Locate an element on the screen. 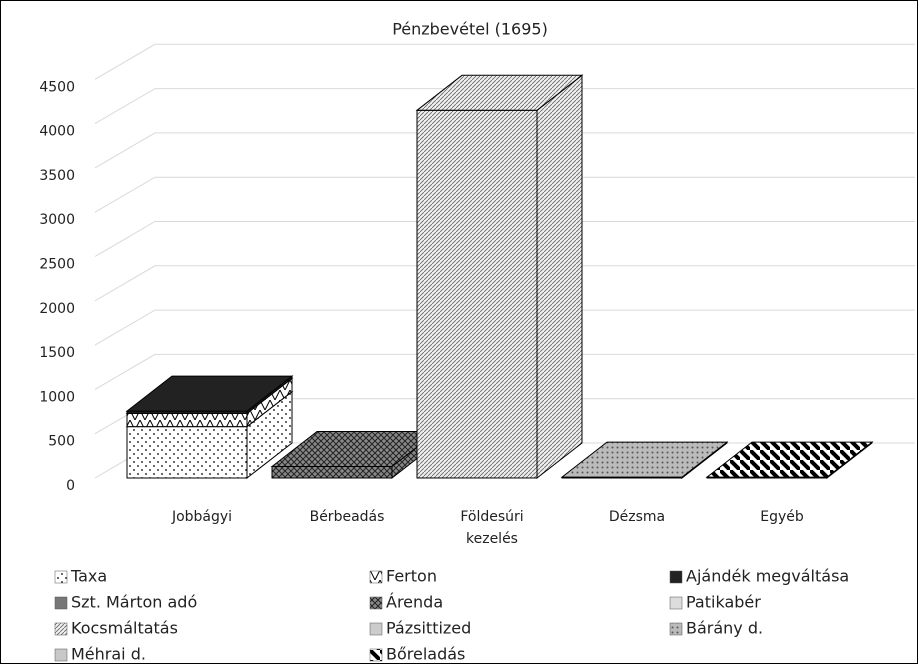 Image resolution: width=918 pixels, height=664 pixels. legend-label: Árenda is located at coordinates (414, 602).